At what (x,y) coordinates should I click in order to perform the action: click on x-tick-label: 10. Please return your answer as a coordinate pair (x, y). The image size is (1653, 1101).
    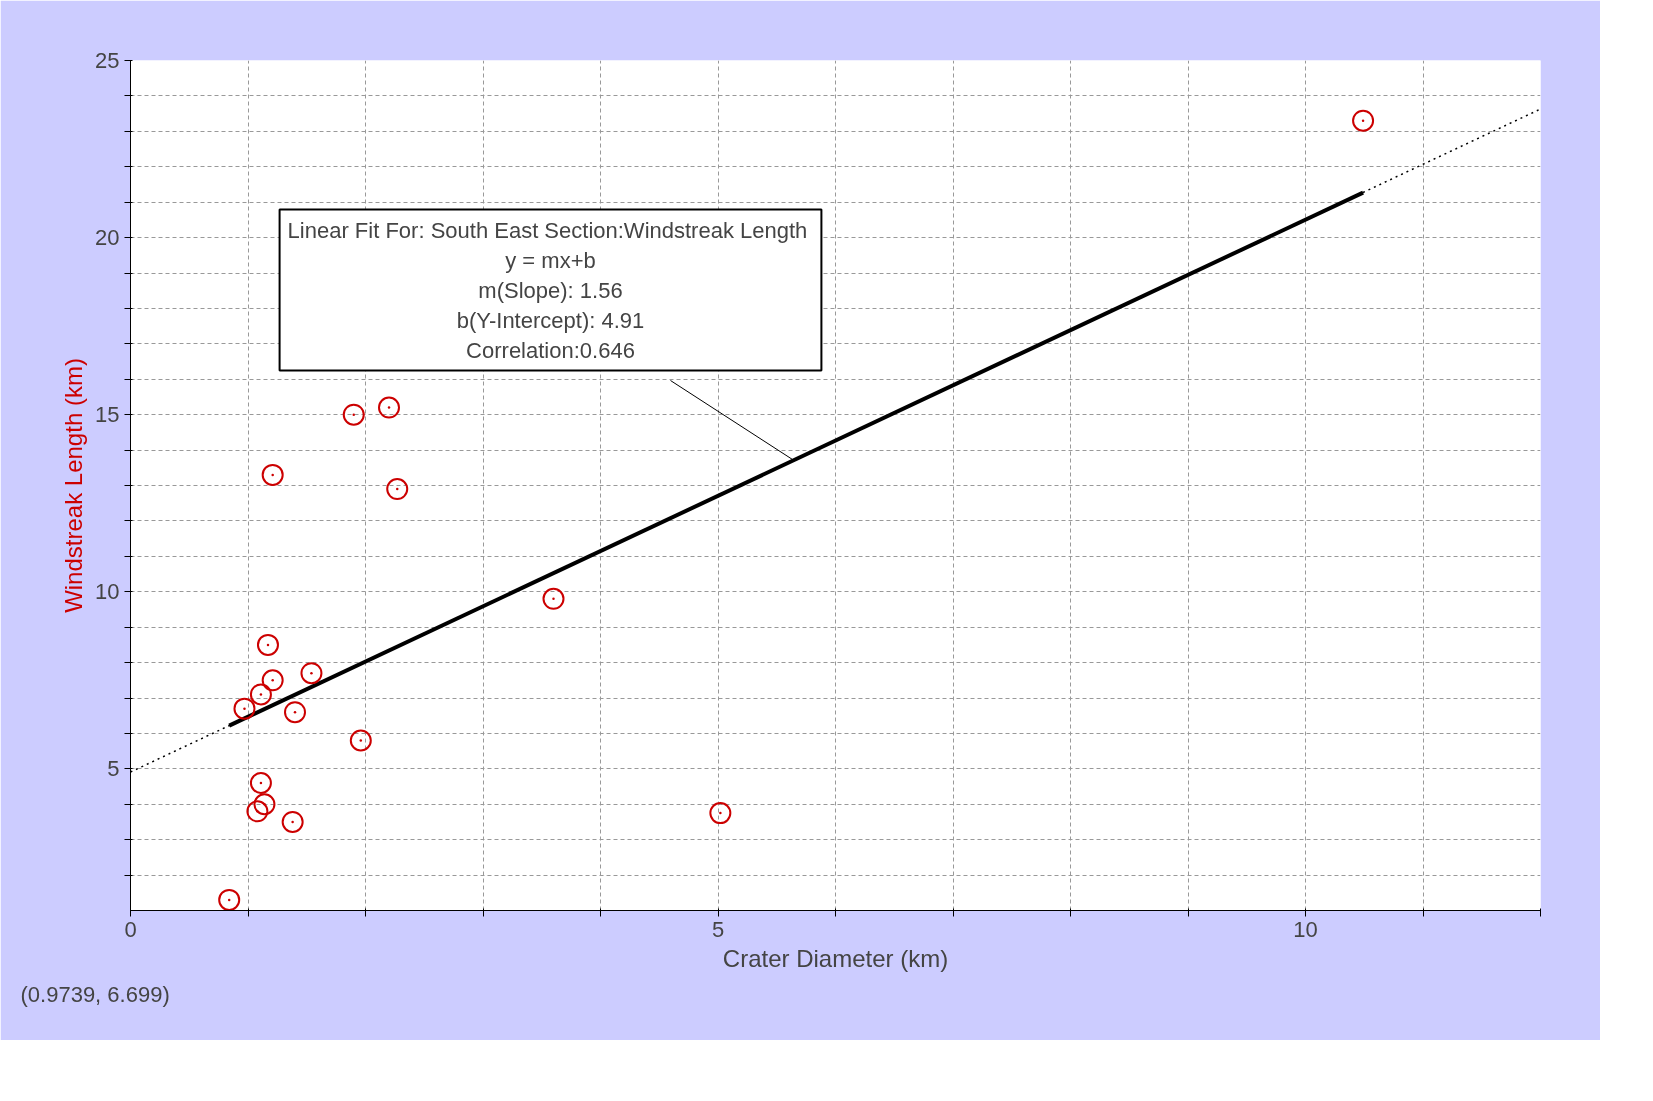
    Looking at the image, I should click on (1305, 929).